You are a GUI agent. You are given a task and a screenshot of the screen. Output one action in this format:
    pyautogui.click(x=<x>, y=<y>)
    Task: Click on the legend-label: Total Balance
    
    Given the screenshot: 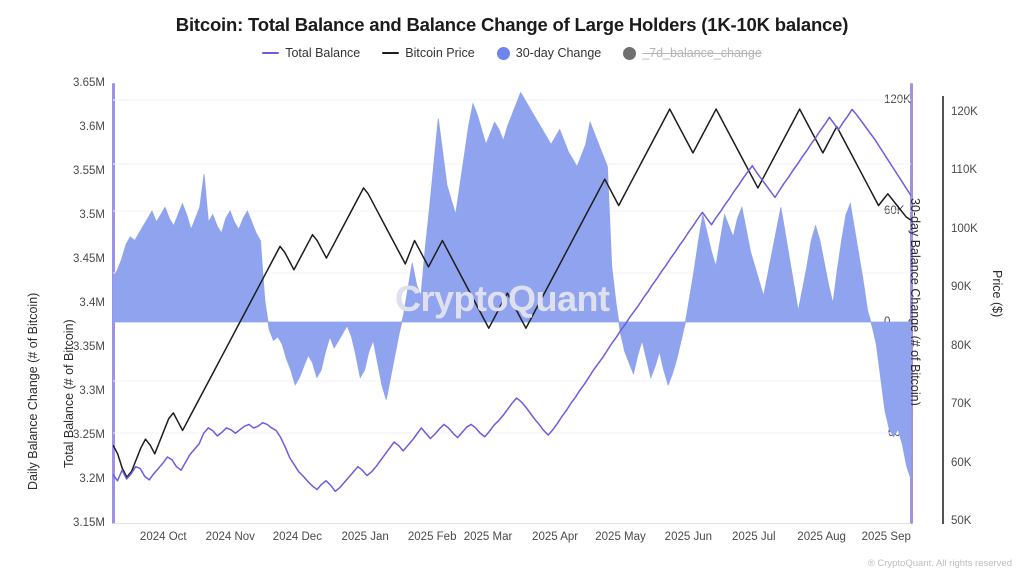 What is the action you would take?
    pyautogui.click(x=323, y=53)
    